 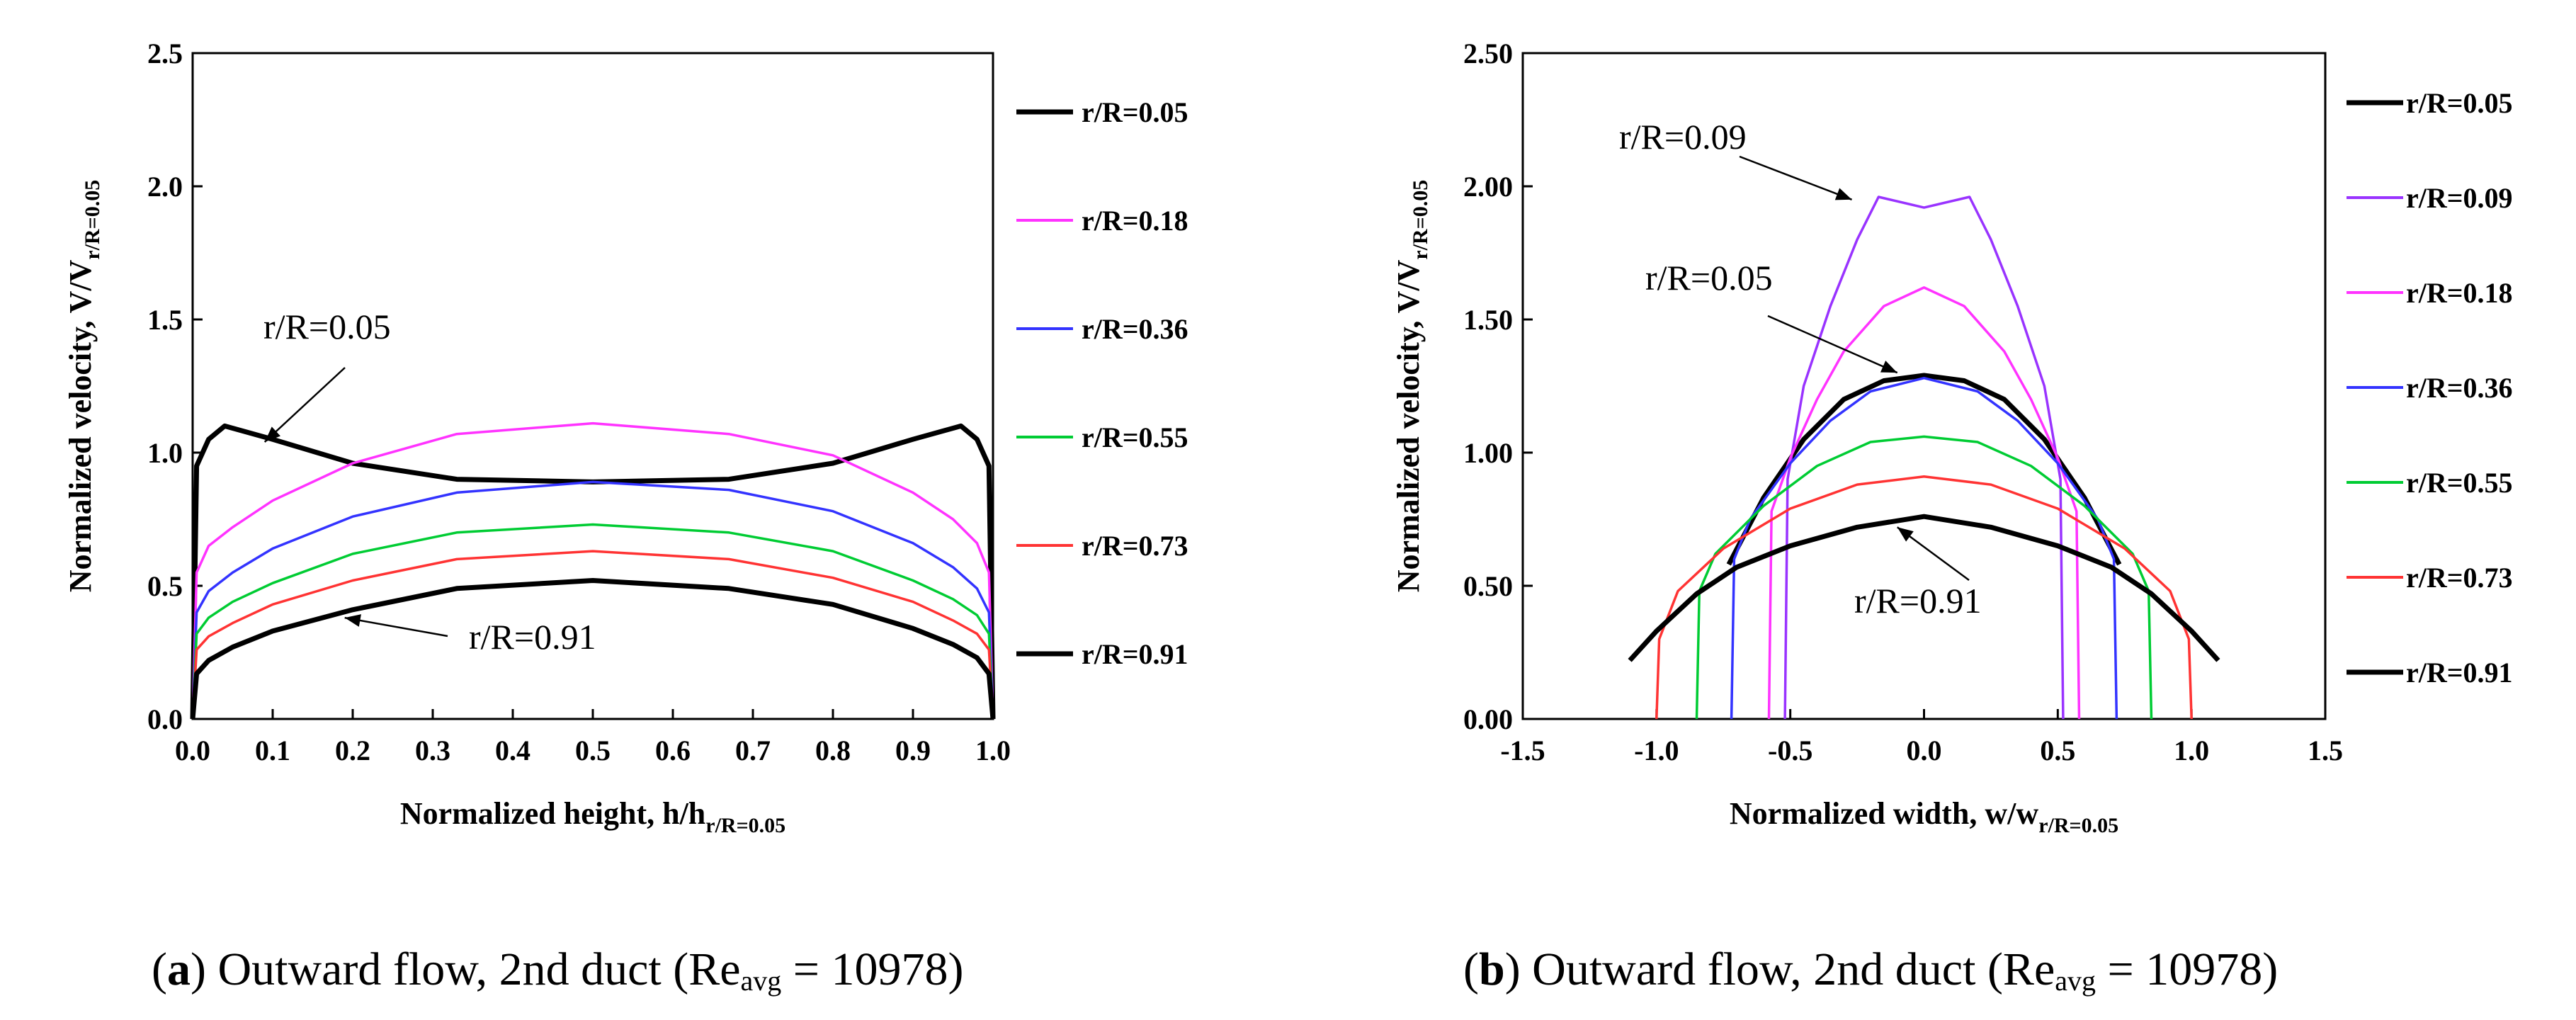 What do you see at coordinates (1656, 750) in the screenshot?
I see `x-tick-label: -1.0` at bounding box center [1656, 750].